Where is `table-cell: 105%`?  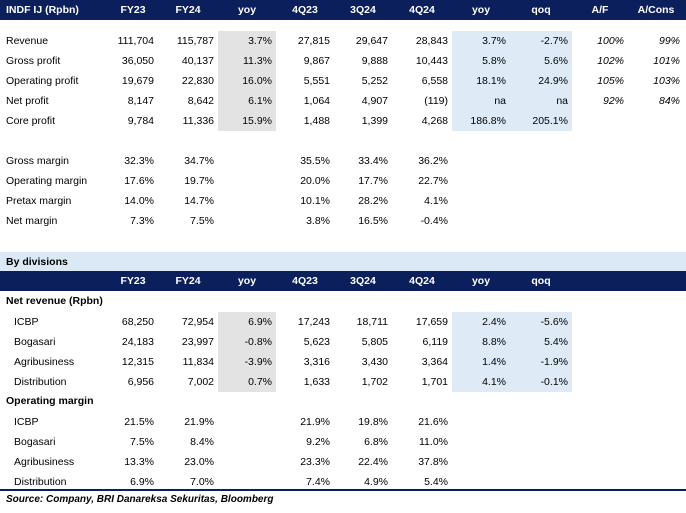 table-cell: 105% is located at coordinates (610, 81).